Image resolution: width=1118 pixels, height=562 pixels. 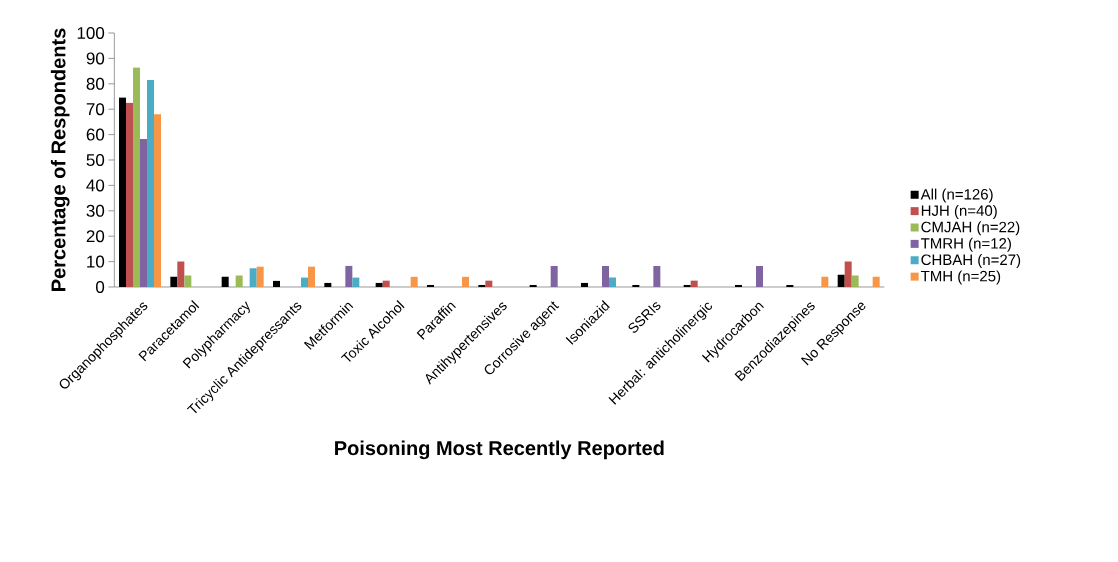 I want to click on legend-label: CMJAH (n=22), so click(x=970, y=228).